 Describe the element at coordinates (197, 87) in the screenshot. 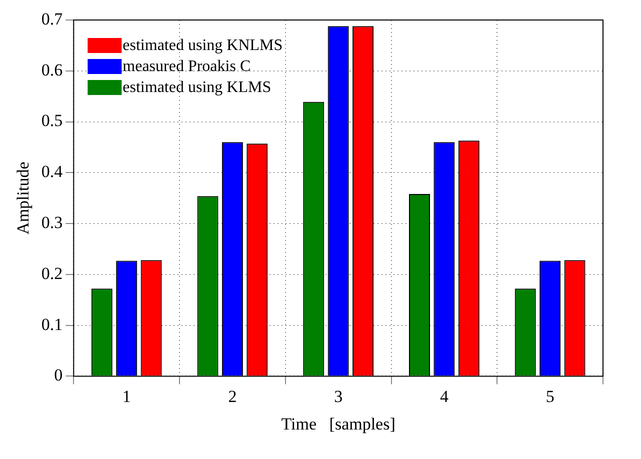

I see `legend-label: estimated using KLMS` at that location.